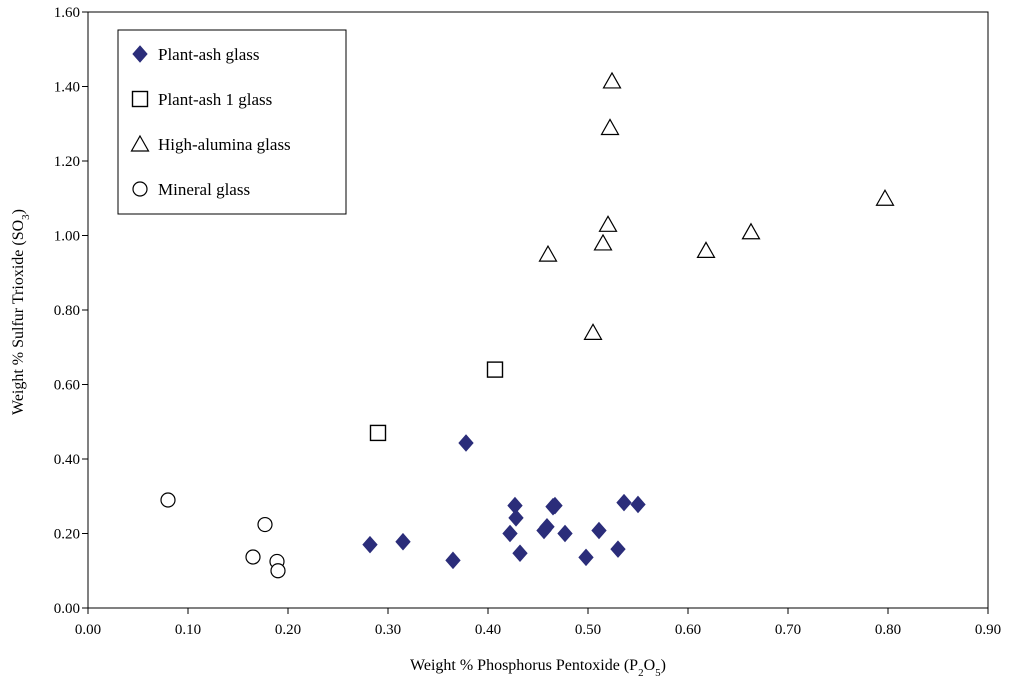 The image size is (1009, 687). I want to click on x-tick-label: 0.50, so click(588, 630).